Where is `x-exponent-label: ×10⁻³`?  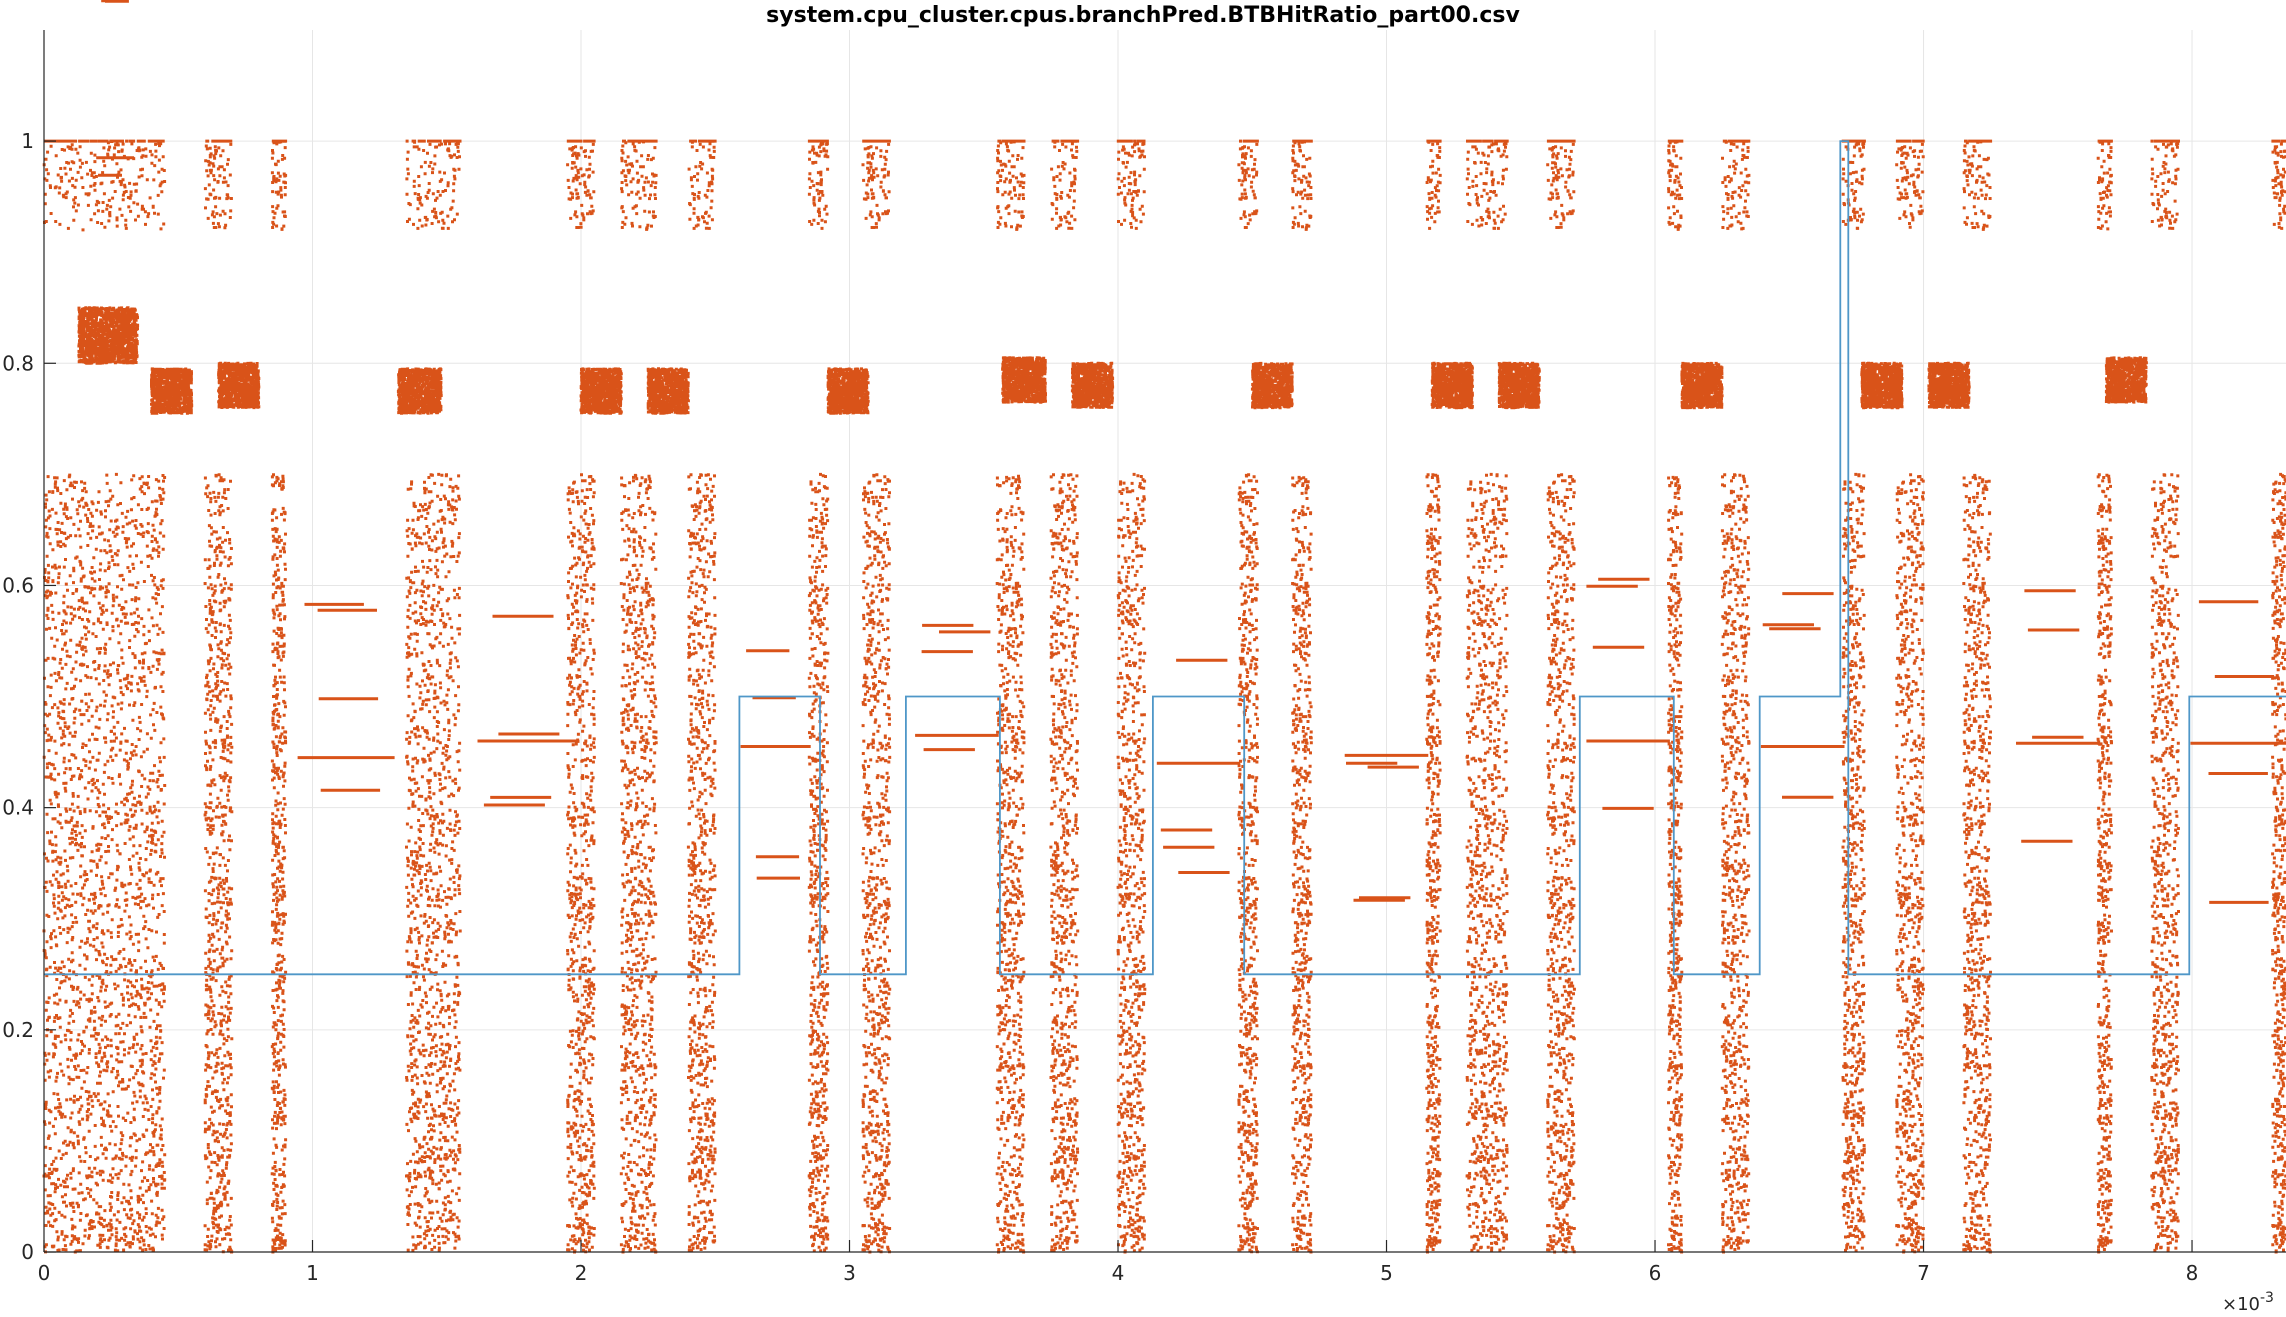 x-exponent-label: ×10⁻³ is located at coordinates (2248, 1302).